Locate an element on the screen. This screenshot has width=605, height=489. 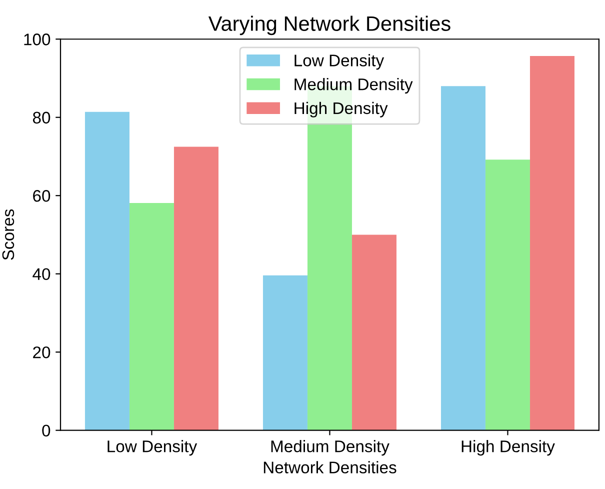
y-axis-title: Scores is located at coordinates (8, 234).